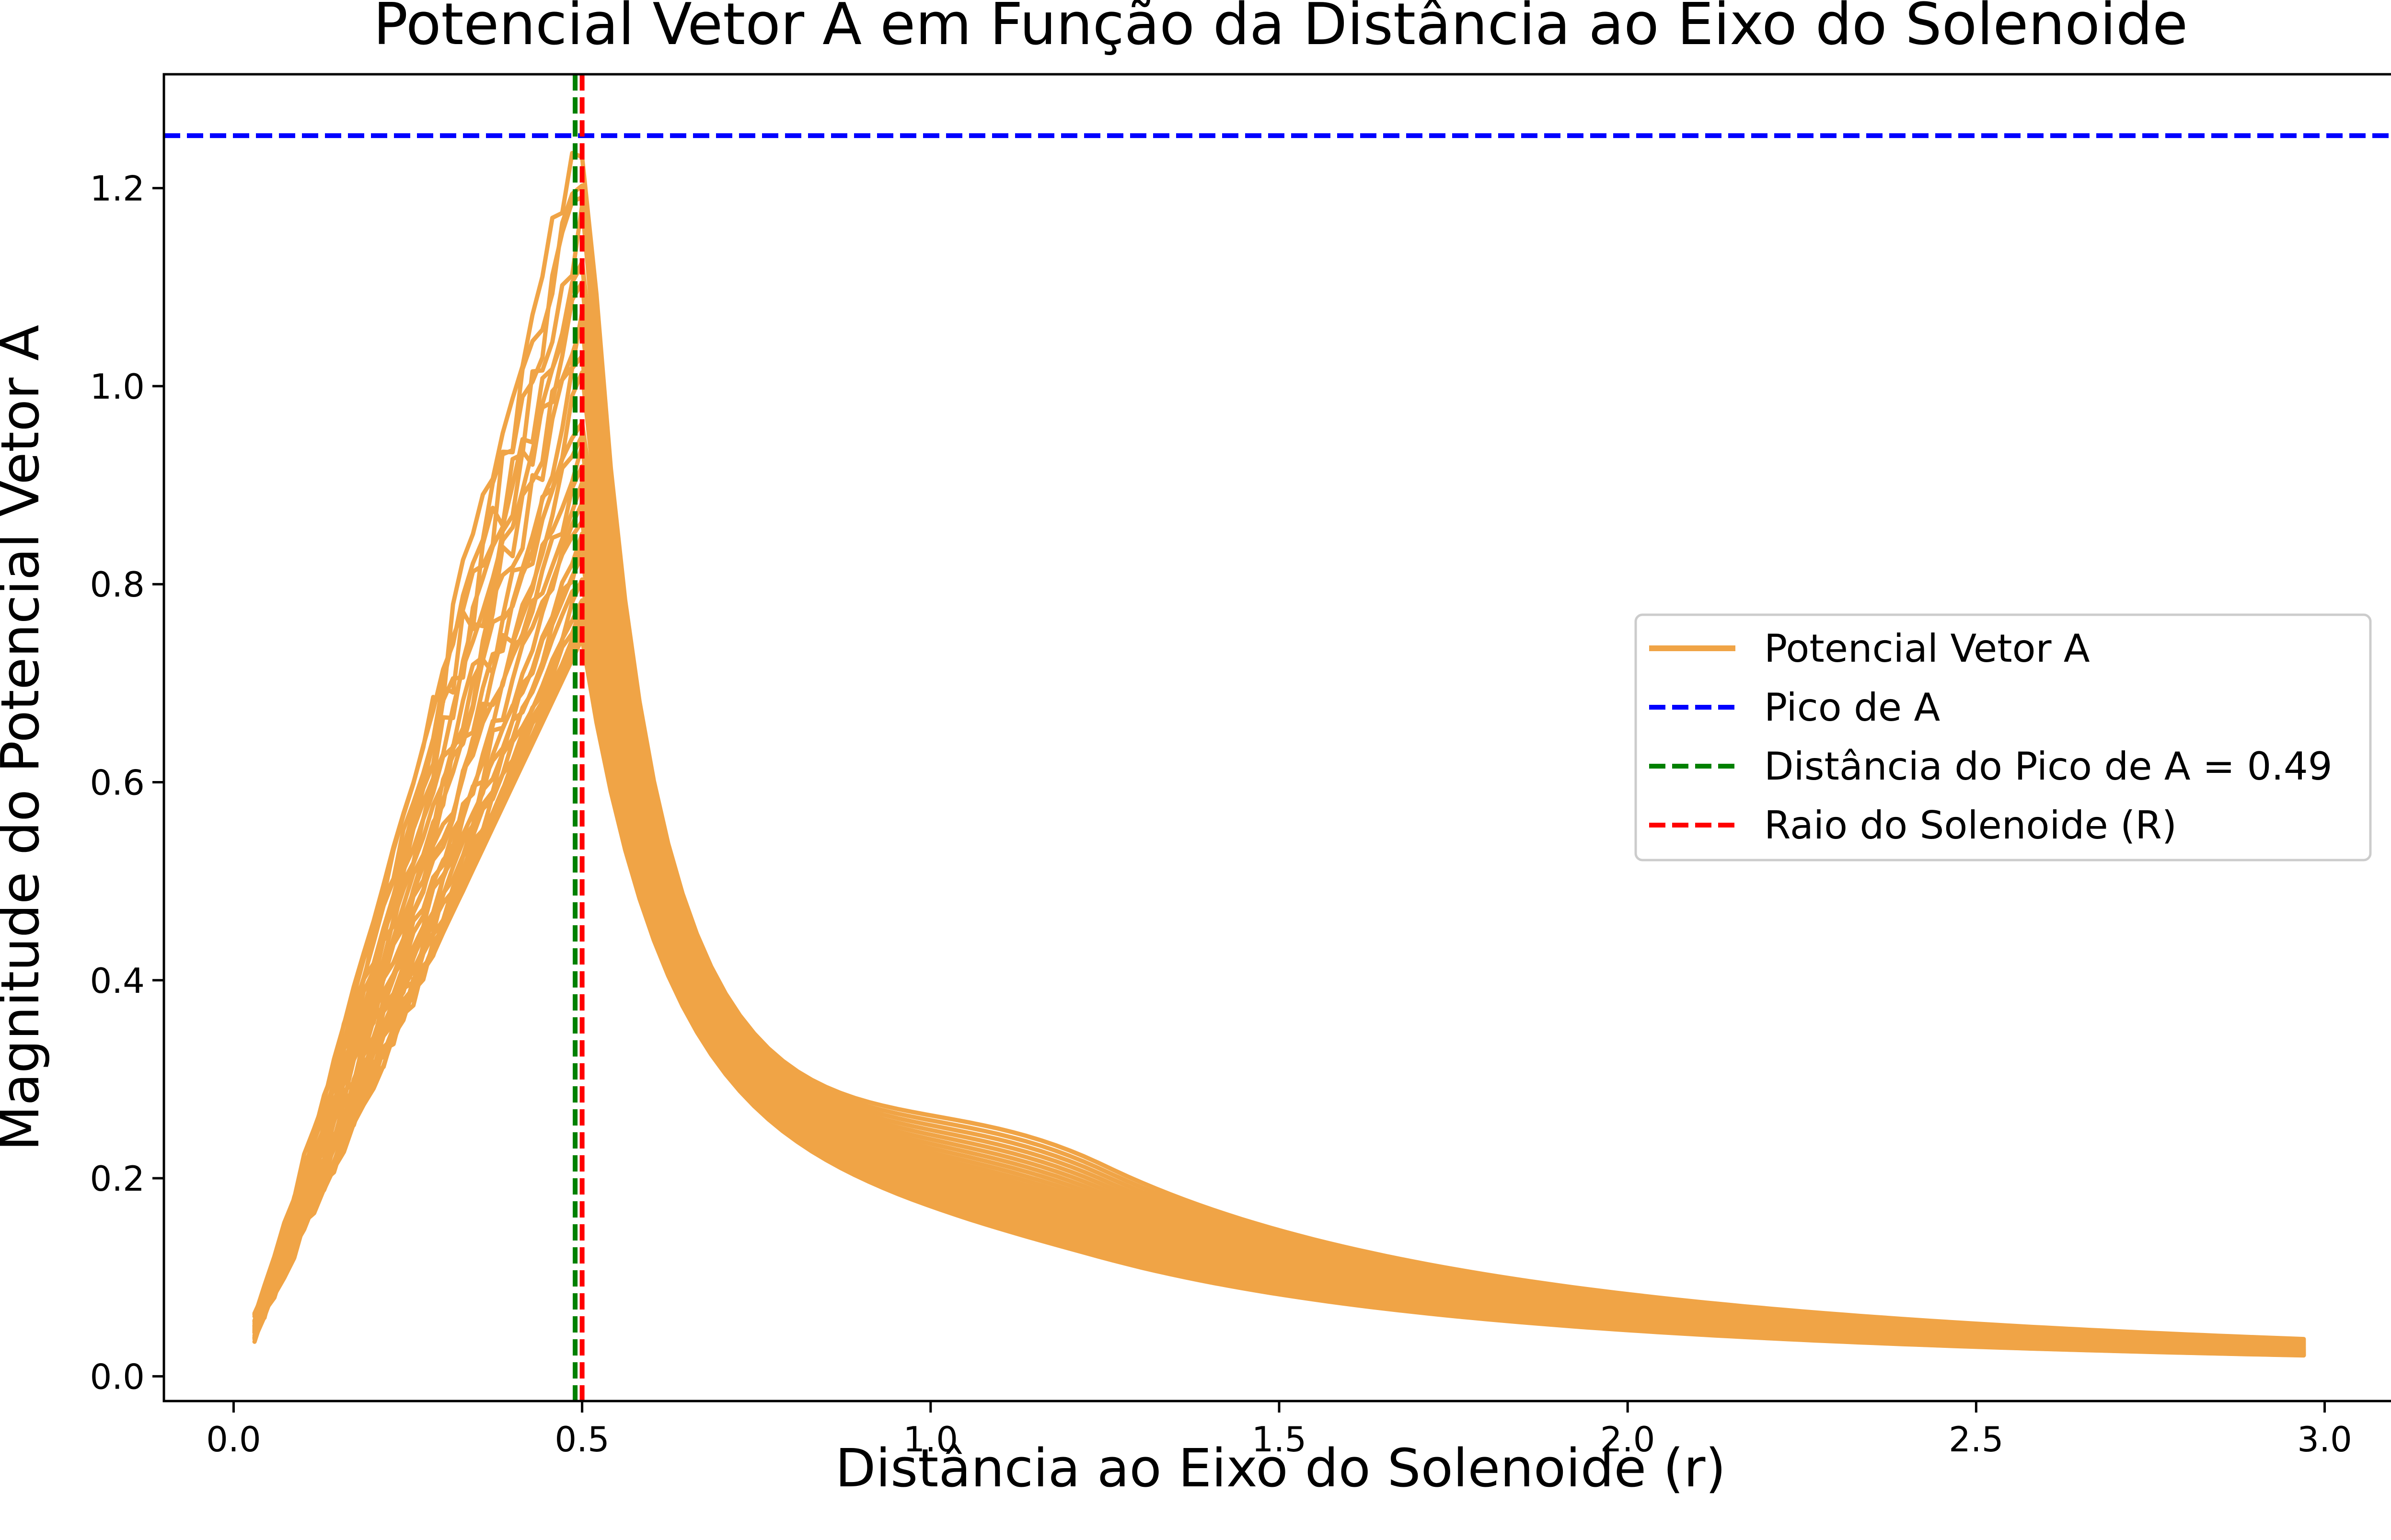 The height and width of the screenshot is (1540, 2391). I want to click on x-tick-label: 3.0, so click(2324, 1439).